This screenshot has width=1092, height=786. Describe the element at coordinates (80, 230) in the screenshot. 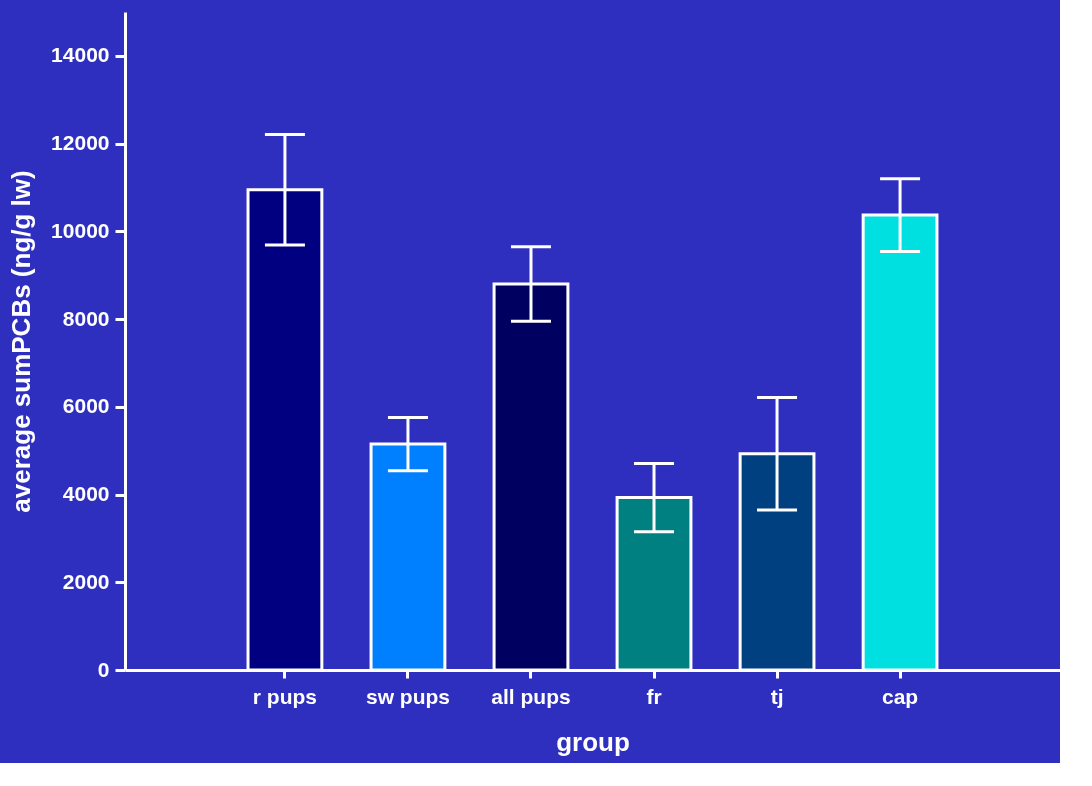

I see `y-tick-label: 10000` at that location.